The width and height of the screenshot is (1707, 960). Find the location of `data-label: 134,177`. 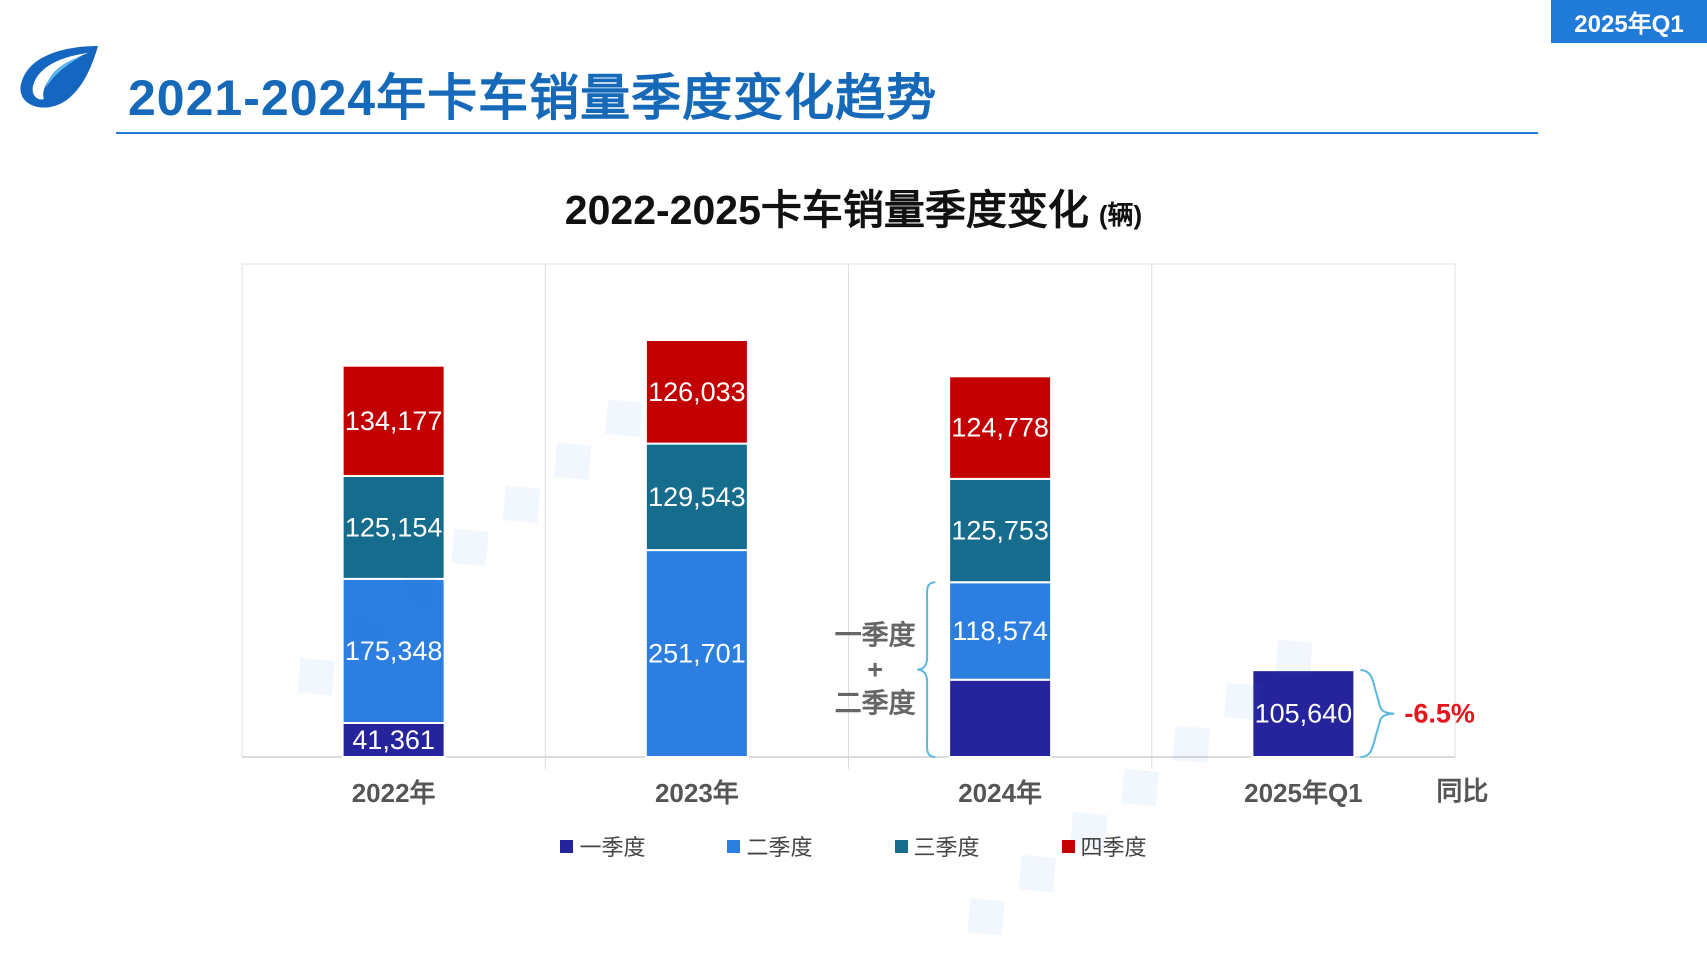

data-label: 134,177 is located at coordinates (394, 421).